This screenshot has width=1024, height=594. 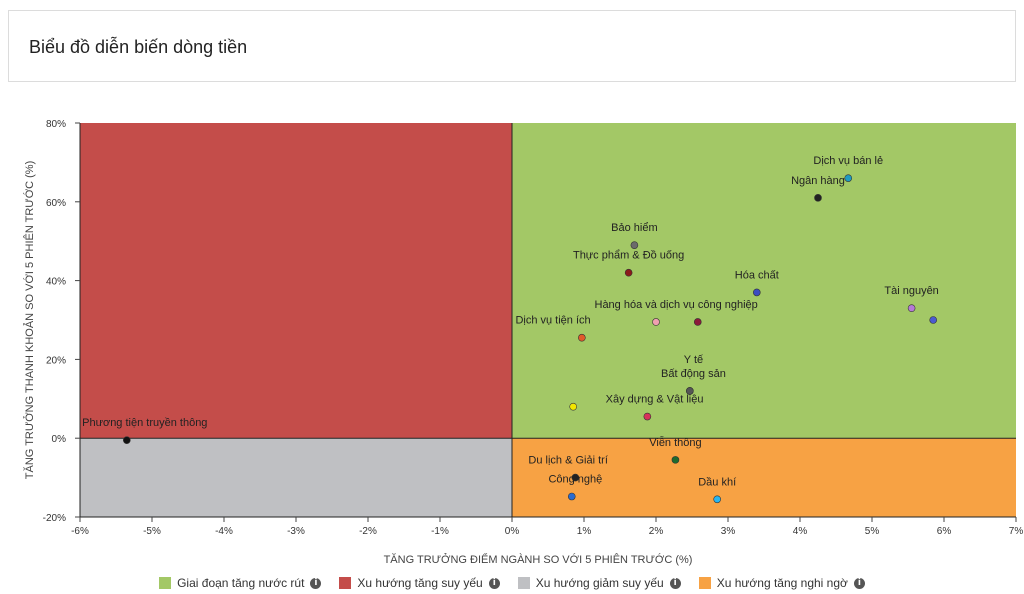 What do you see at coordinates (80, 531) in the screenshot?
I see `x-tick-label: -6%` at bounding box center [80, 531].